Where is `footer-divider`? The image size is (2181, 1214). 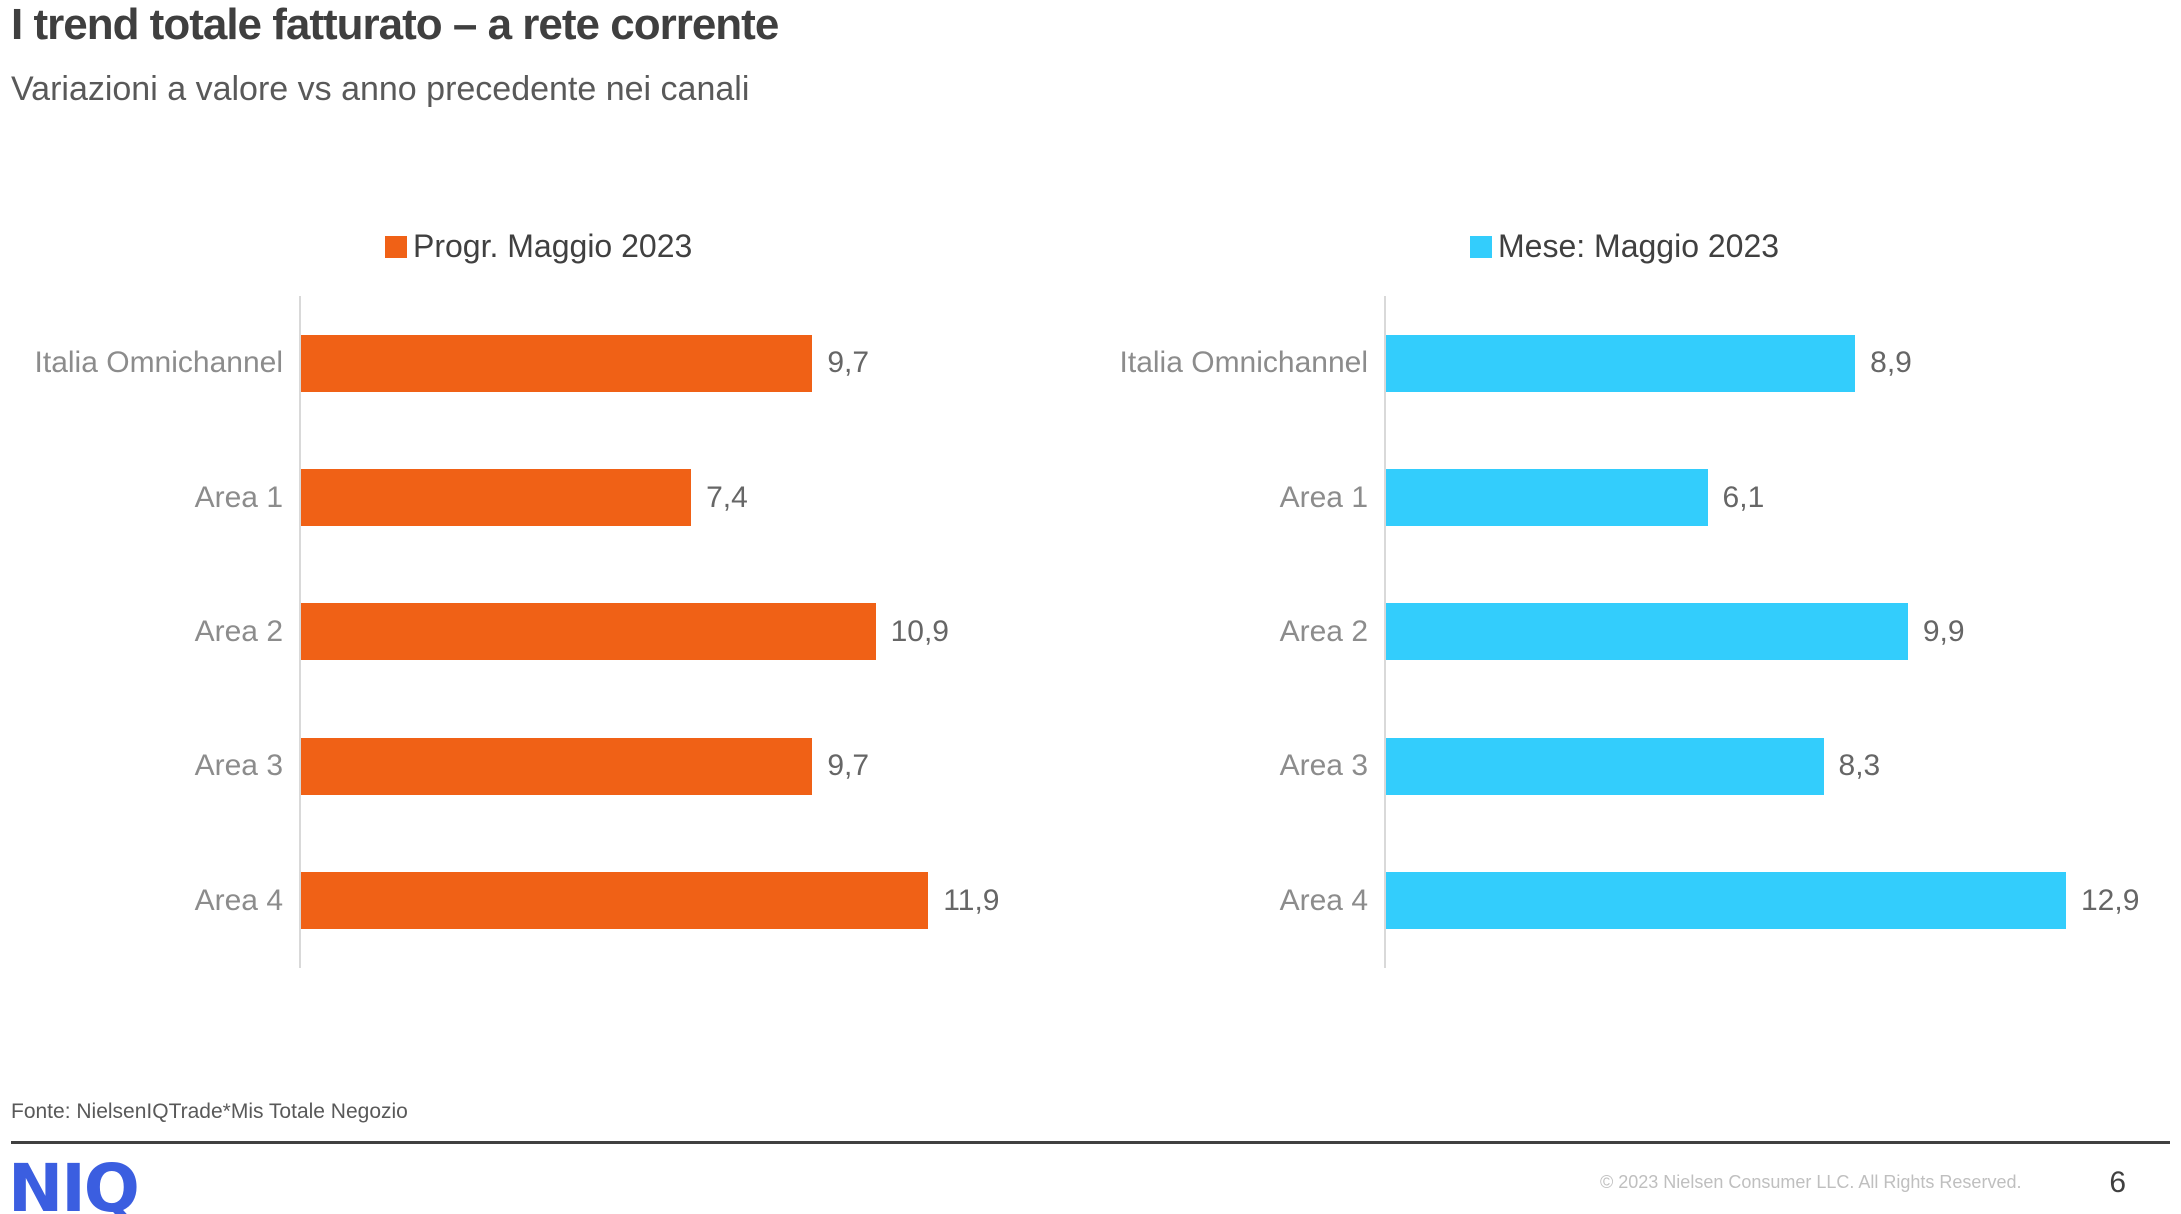 footer-divider is located at coordinates (1090, 1142).